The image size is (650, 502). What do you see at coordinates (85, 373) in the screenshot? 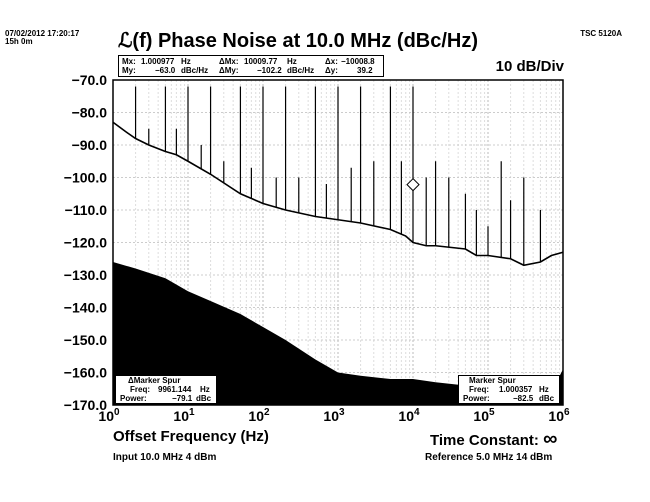
I see `y-tick-label: −160.0` at bounding box center [85, 373].